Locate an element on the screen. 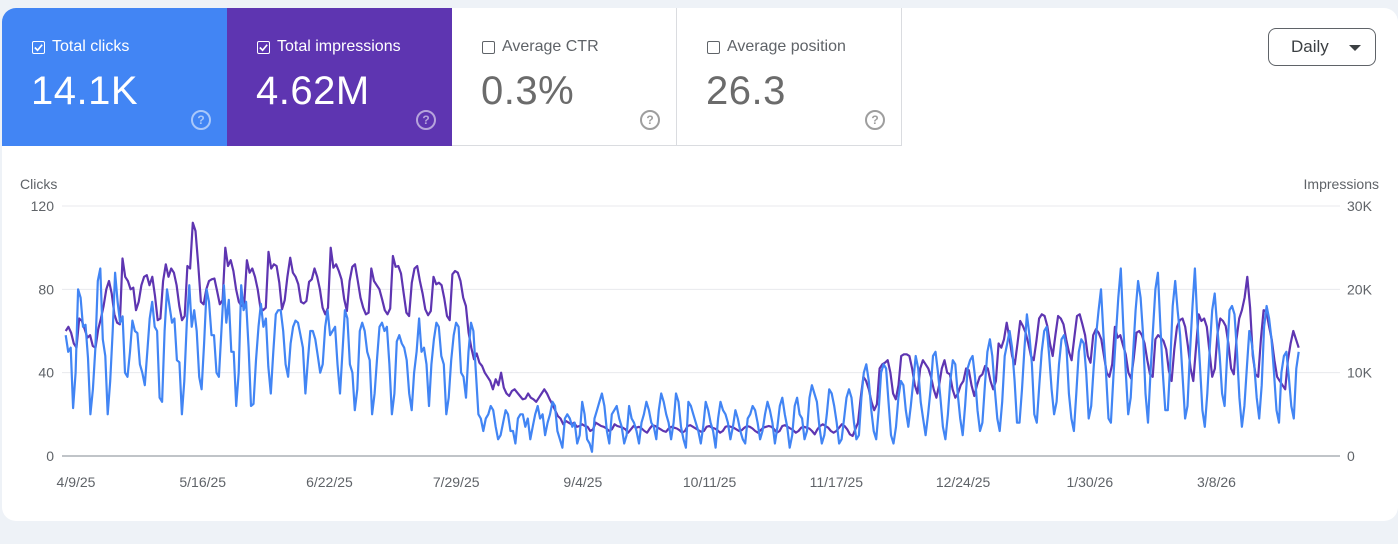 Image resolution: width=1398 pixels, height=544 pixels. caret-down-icon is located at coordinates (1355, 48).